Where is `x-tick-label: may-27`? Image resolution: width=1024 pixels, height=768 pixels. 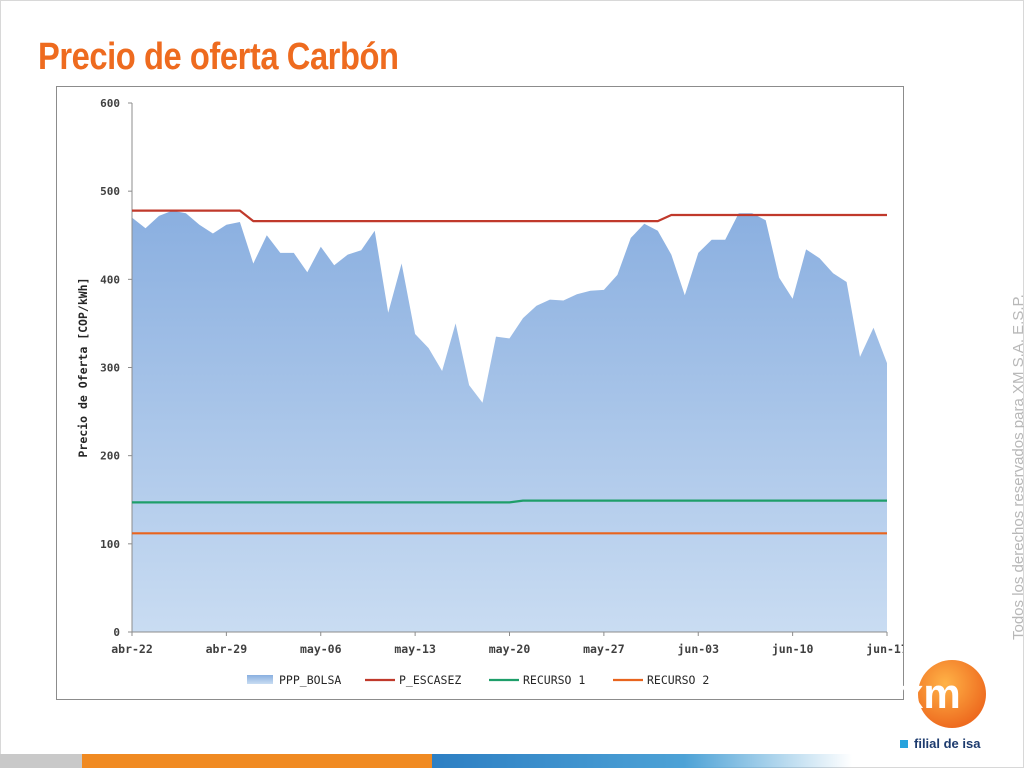 x-tick-label: may-27 is located at coordinates (604, 649).